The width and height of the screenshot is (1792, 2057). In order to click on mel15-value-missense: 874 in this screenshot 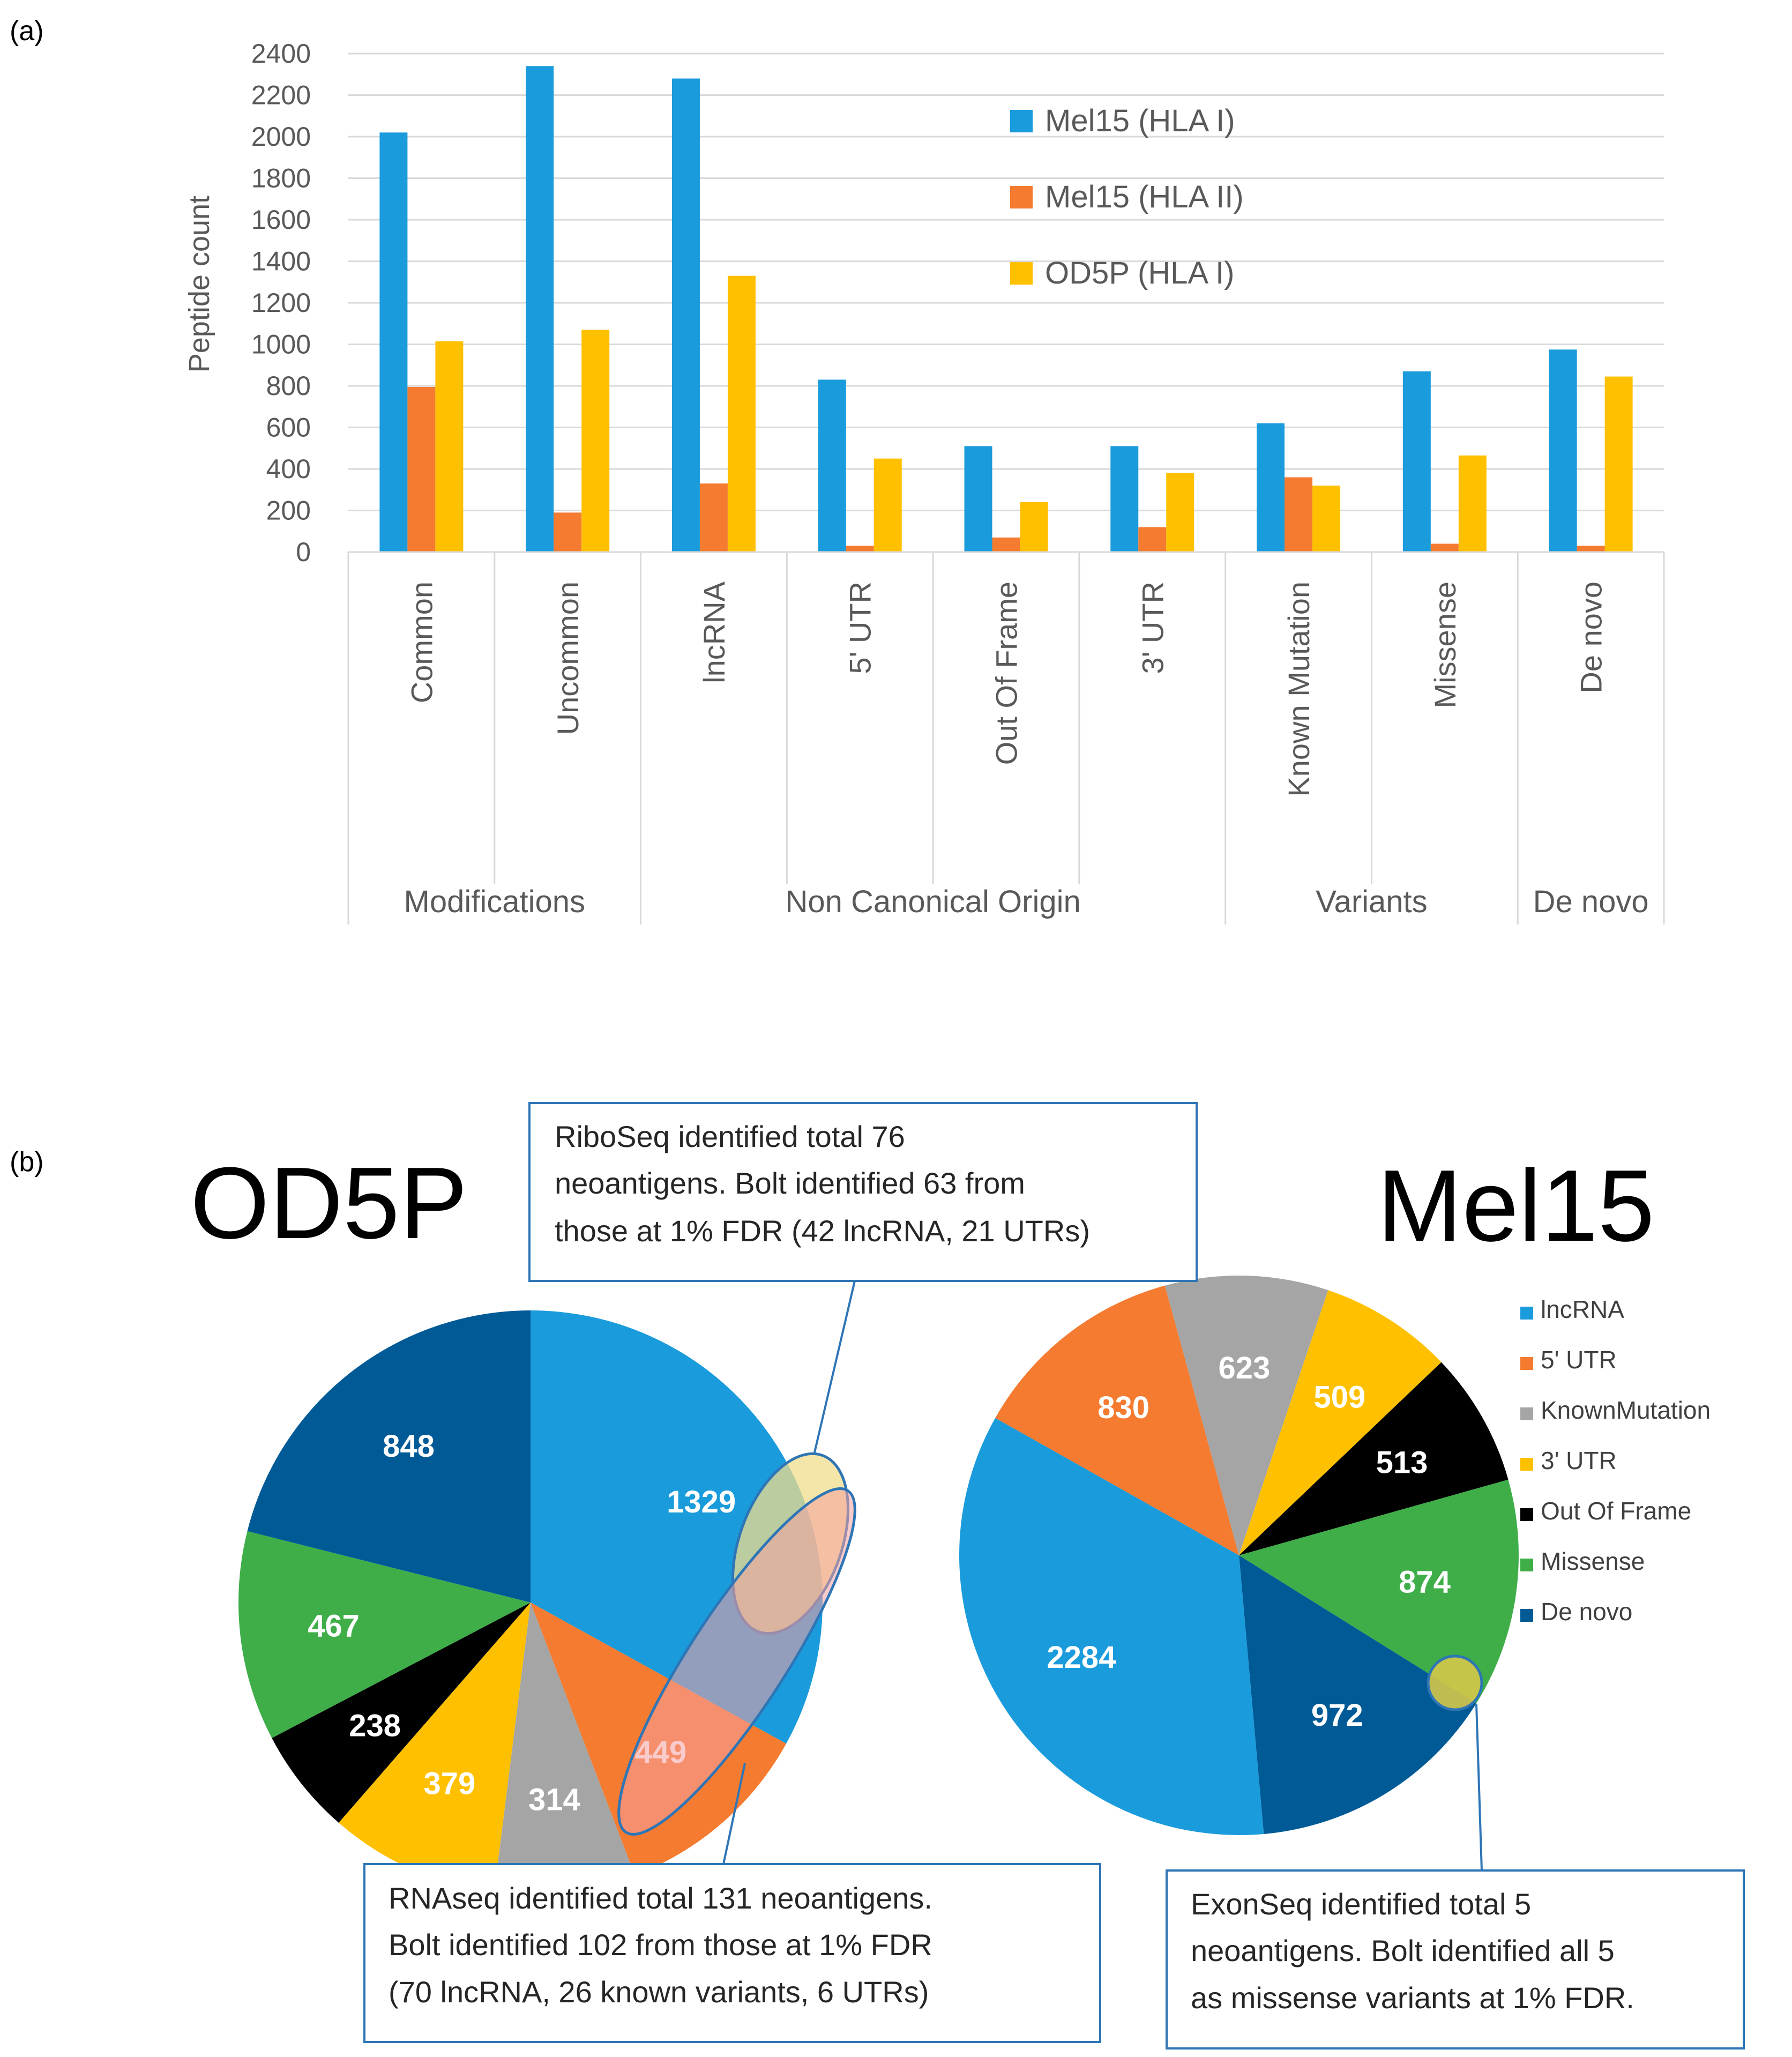, I will do `click(1425, 1582)`.